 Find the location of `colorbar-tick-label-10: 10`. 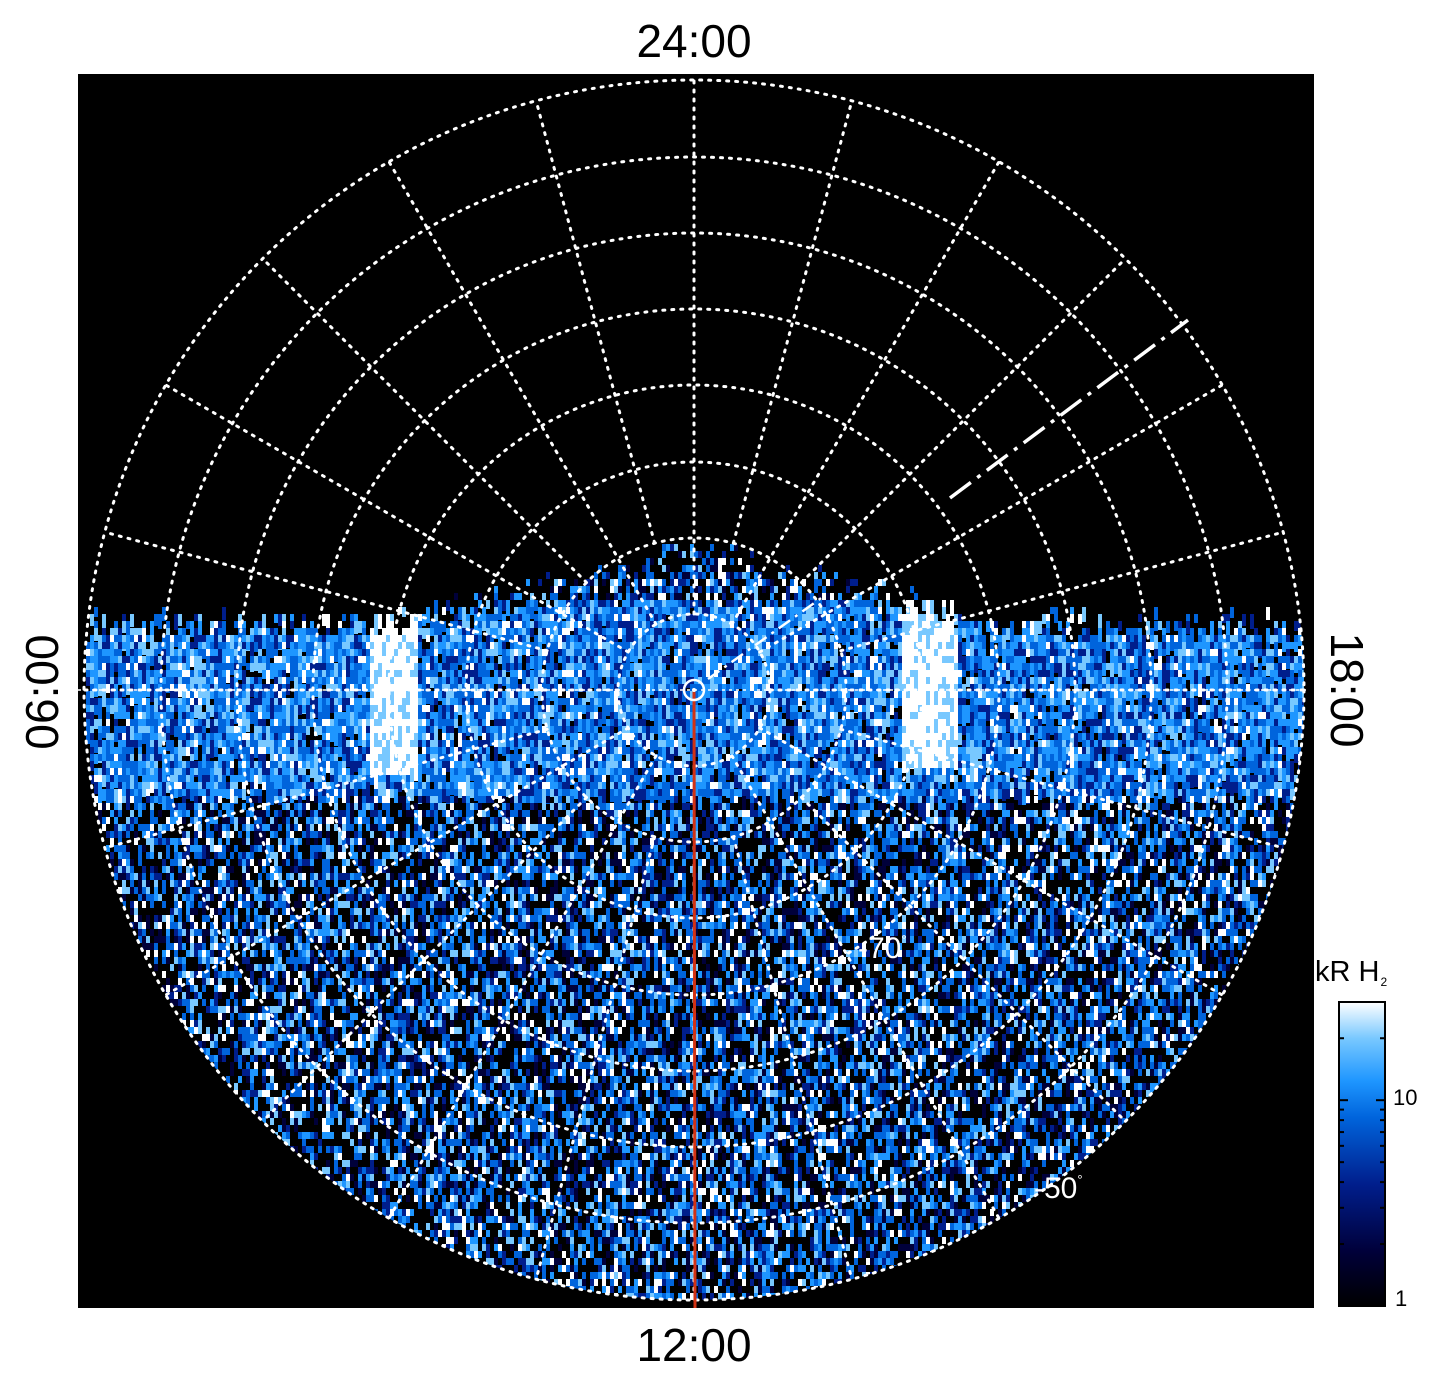

colorbar-tick-label-10: 10 is located at coordinates (1405, 1097).